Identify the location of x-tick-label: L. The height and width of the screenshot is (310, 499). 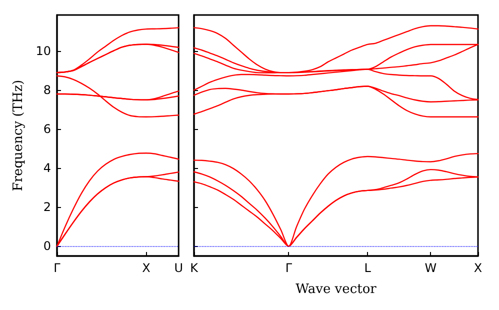
(368, 268).